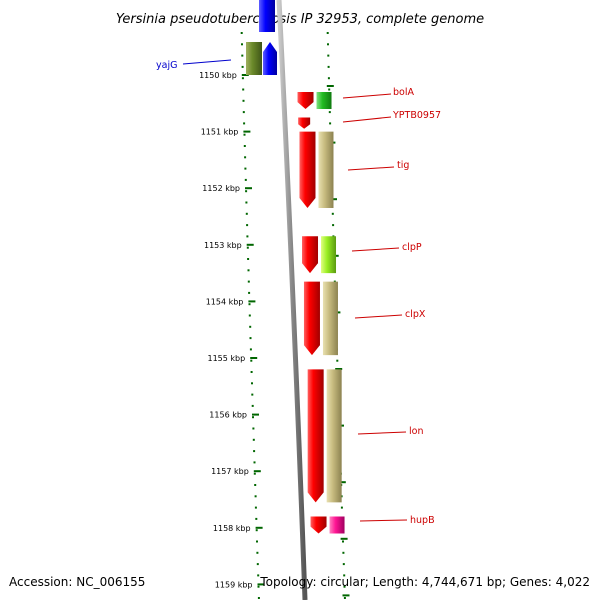  I want to click on tick-label: 1152 kbp, so click(221, 188).